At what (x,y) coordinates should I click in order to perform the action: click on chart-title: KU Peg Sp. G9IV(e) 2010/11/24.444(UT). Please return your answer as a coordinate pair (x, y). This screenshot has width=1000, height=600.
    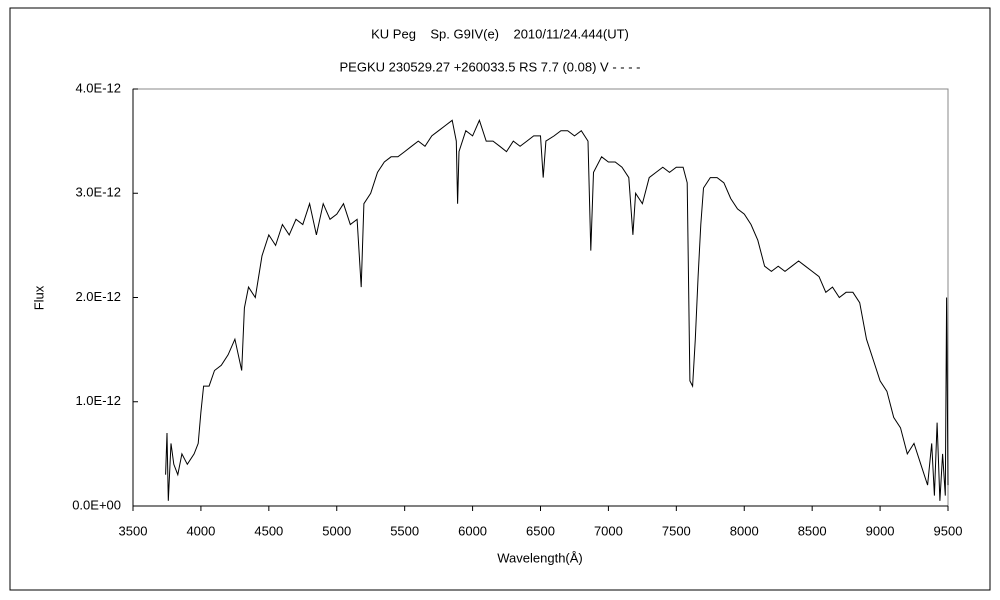
    Looking at the image, I should click on (500, 33).